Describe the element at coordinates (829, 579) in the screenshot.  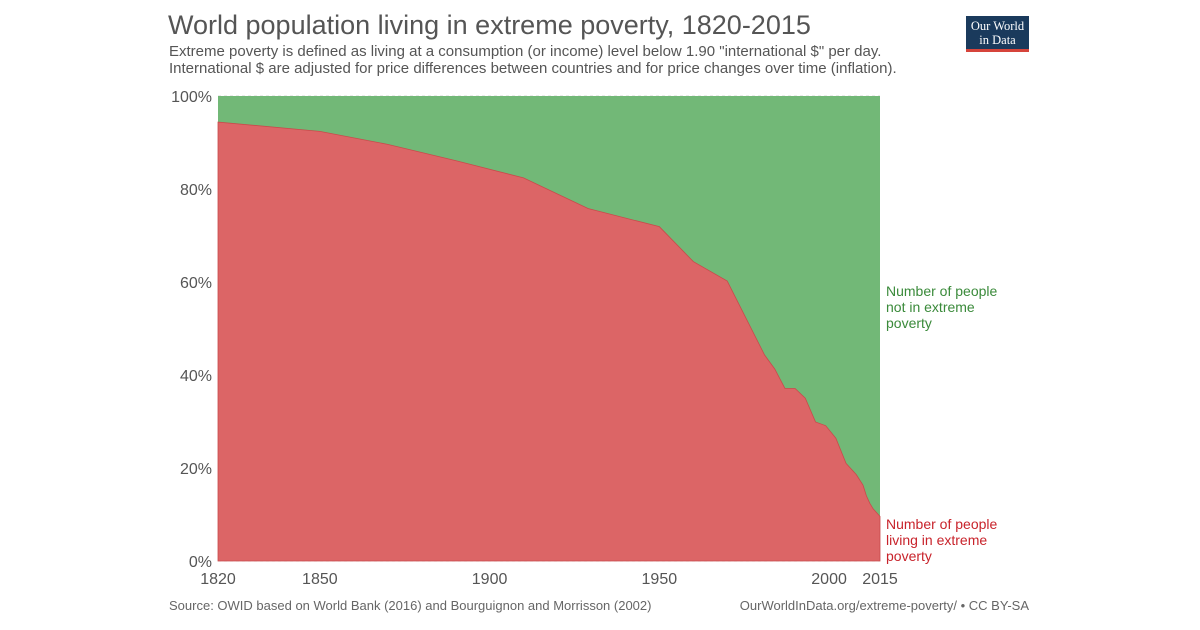
I see `x-tick-label: 2000` at that location.